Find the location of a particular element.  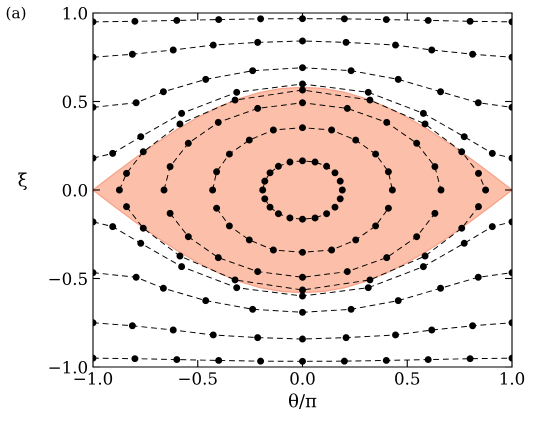

x-tick-label: 0.0 is located at coordinates (302, 378).